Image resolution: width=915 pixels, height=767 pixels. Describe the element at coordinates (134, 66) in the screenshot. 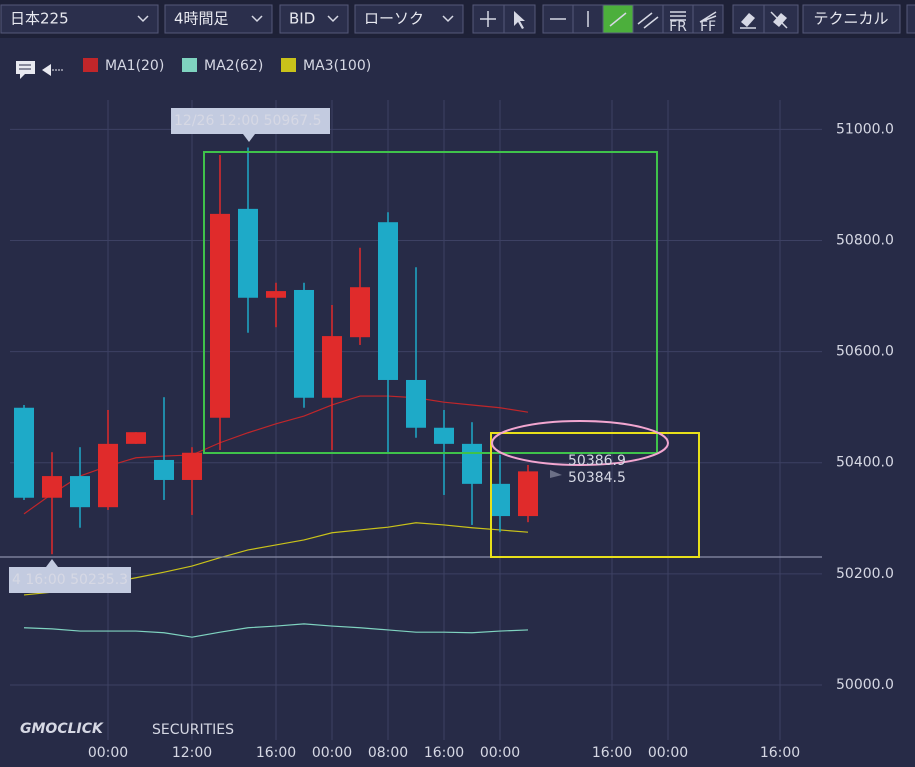

I see `legend-label: MA1(20)` at that location.